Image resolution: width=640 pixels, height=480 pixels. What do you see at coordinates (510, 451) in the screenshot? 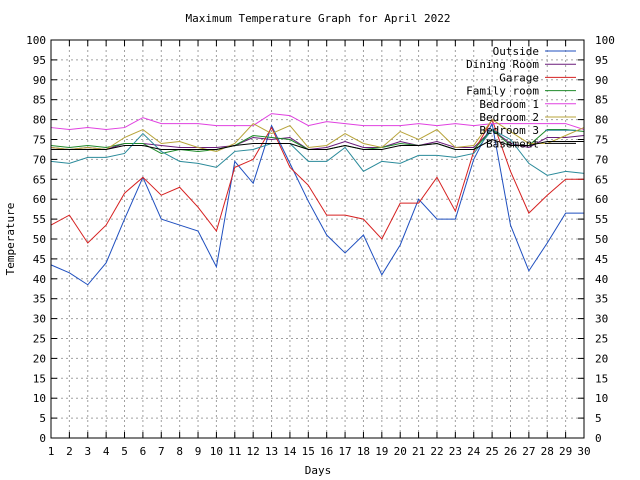
I see `x-tick-label: 26` at bounding box center [510, 451].